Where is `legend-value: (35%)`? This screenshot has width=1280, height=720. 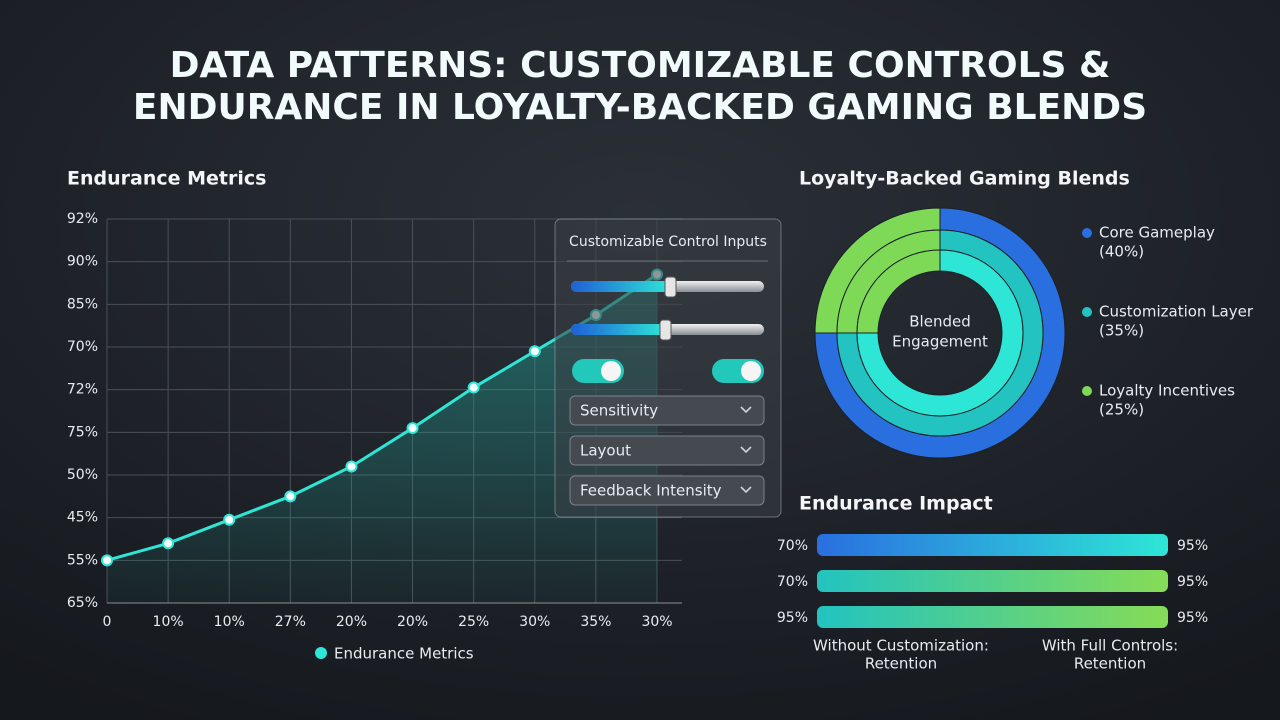
legend-value: (35%) is located at coordinates (1121, 331).